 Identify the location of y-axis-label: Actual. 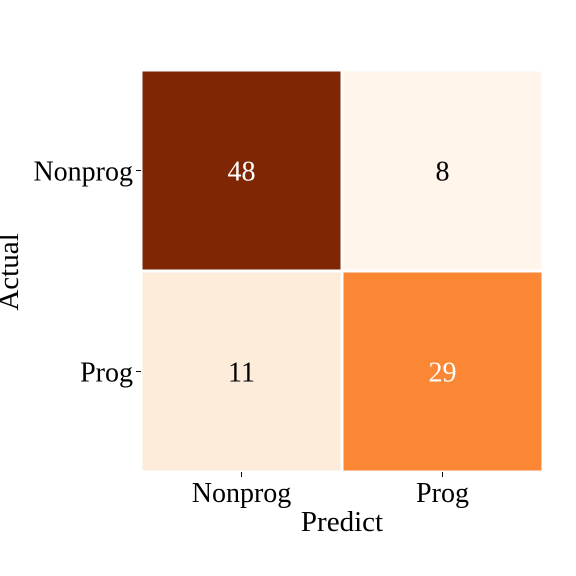
(12, 271).